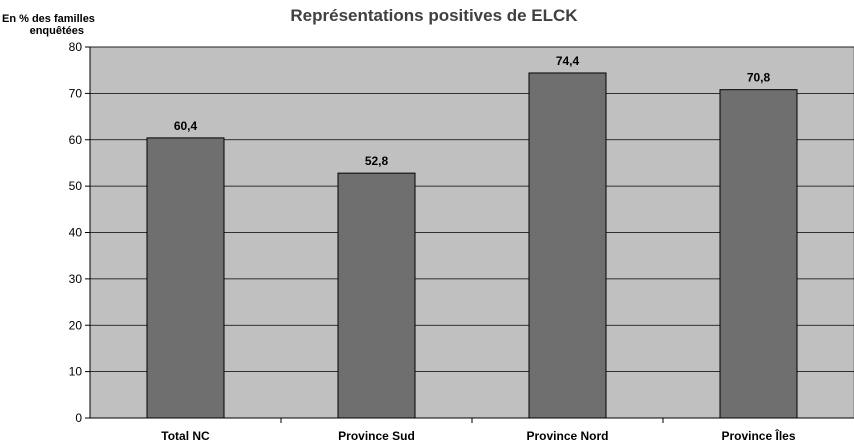 This screenshot has width=854, height=444. What do you see at coordinates (76, 140) in the screenshot?
I see `y-tick-label-60: 60` at bounding box center [76, 140].